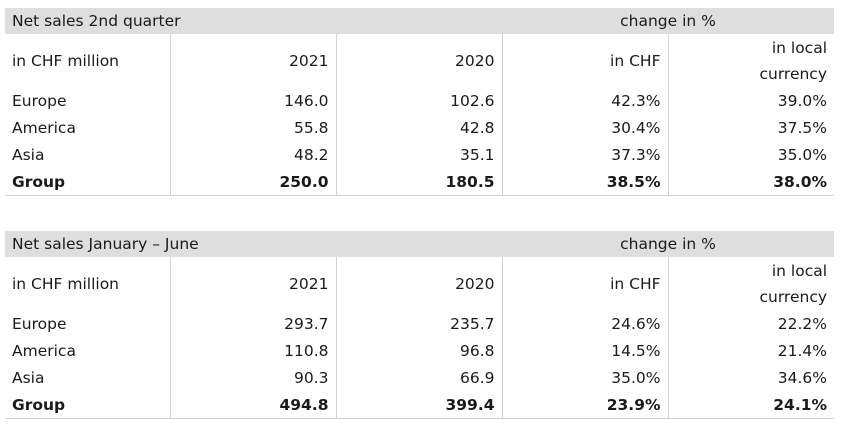  What do you see at coordinates (584, 182) in the screenshot?
I see `cell-in-chf: 38.5%` at bounding box center [584, 182].